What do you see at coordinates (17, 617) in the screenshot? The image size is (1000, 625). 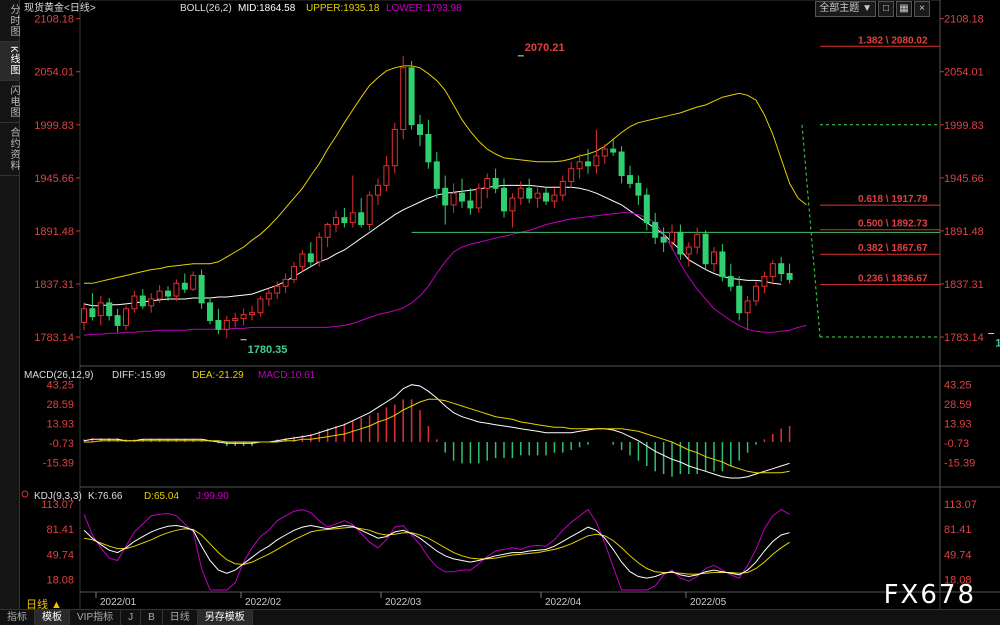 I see `tab-indicator: 指标` at bounding box center [17, 617].